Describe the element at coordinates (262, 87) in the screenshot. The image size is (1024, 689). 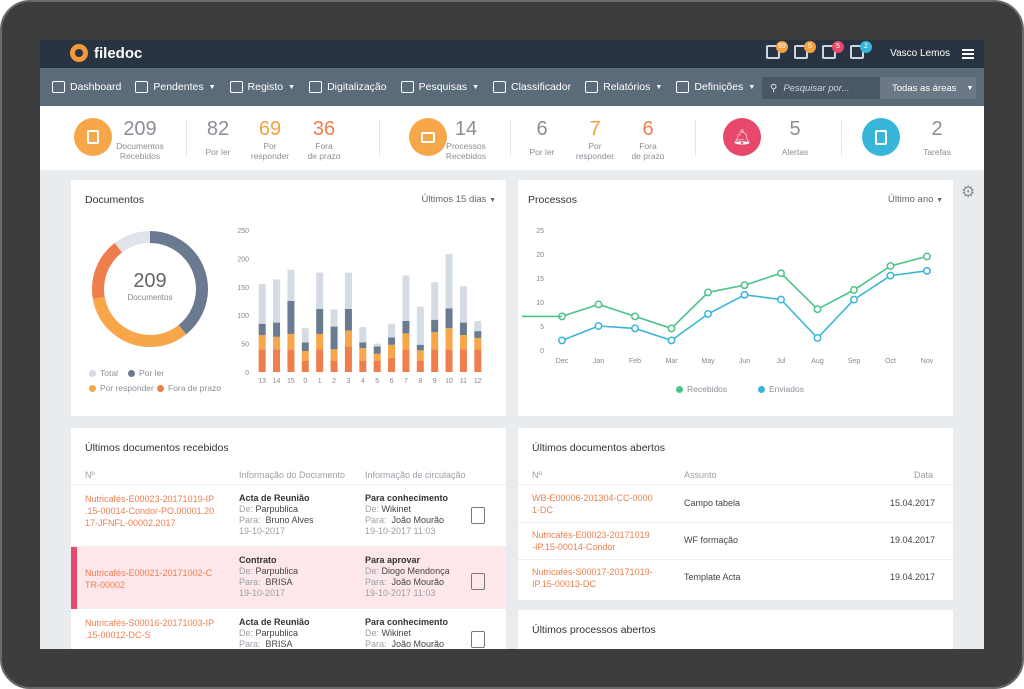
I see `nav-item-registo: Registo ▼` at that location.